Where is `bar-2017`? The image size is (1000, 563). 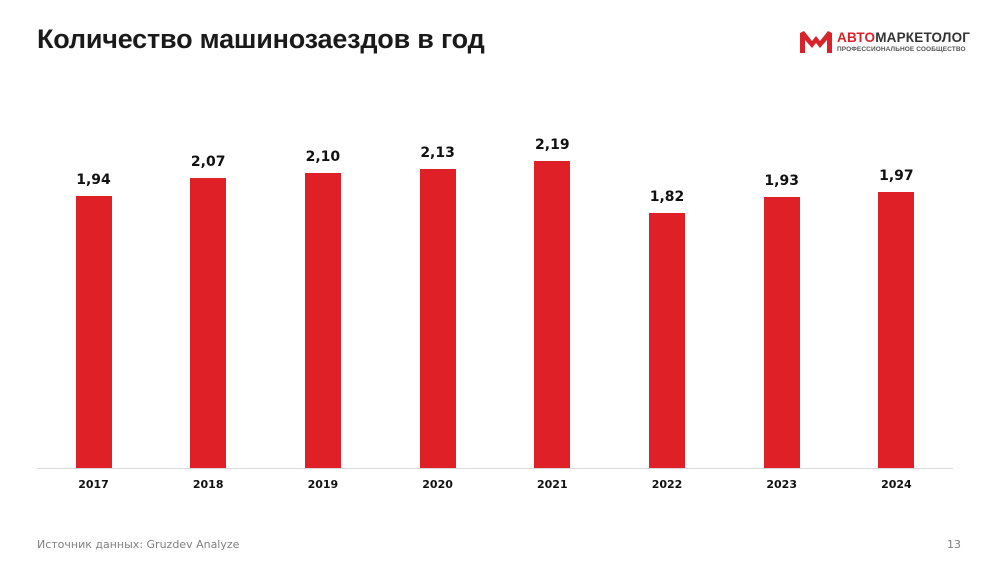 bar-2017 is located at coordinates (93, 331).